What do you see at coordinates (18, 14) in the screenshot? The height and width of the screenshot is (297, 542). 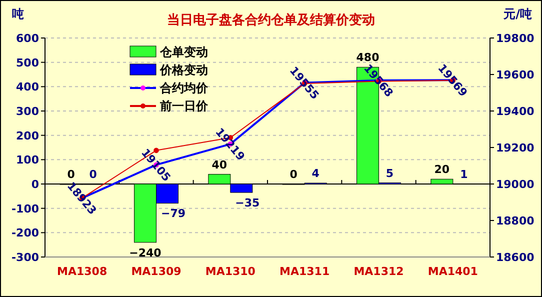 I see `y-axis-title: 吨` at bounding box center [18, 14].